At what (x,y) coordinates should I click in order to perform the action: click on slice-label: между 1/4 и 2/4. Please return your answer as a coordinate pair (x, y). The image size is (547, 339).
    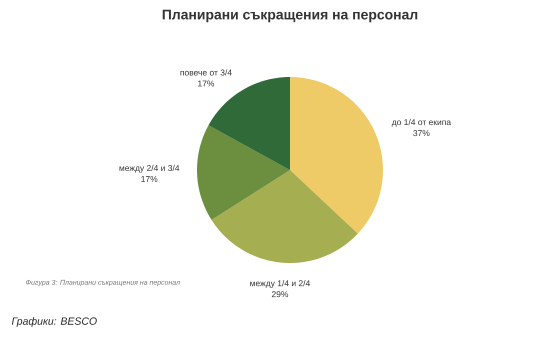
    Looking at the image, I should click on (280, 284).